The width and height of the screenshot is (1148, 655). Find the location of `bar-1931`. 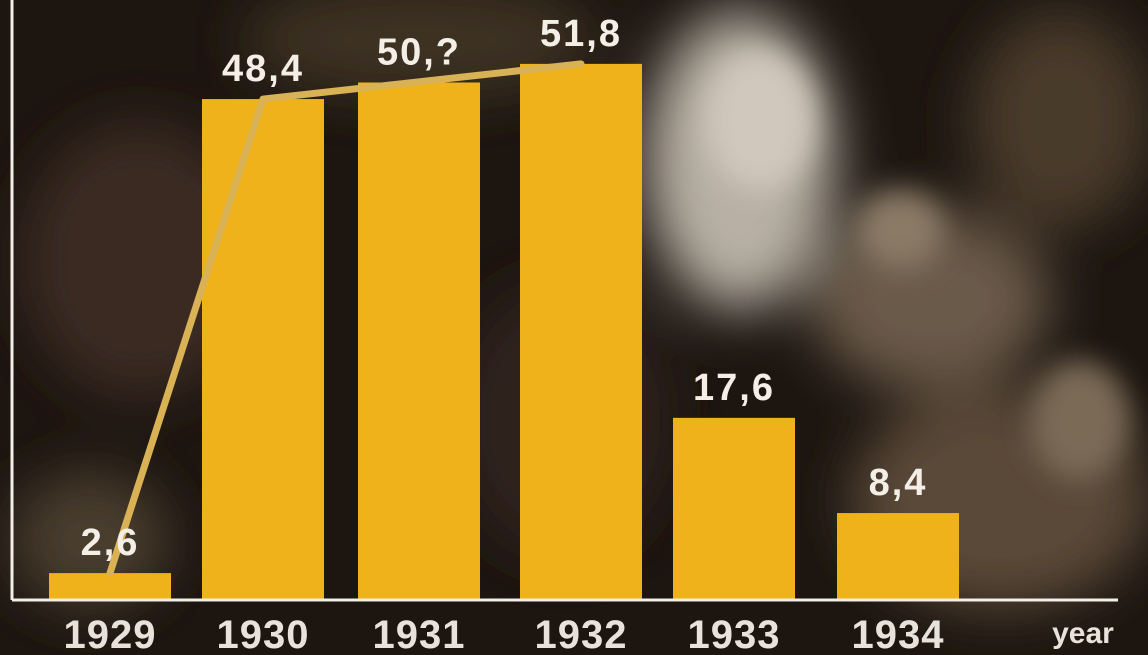

bar-1931 is located at coordinates (419, 342).